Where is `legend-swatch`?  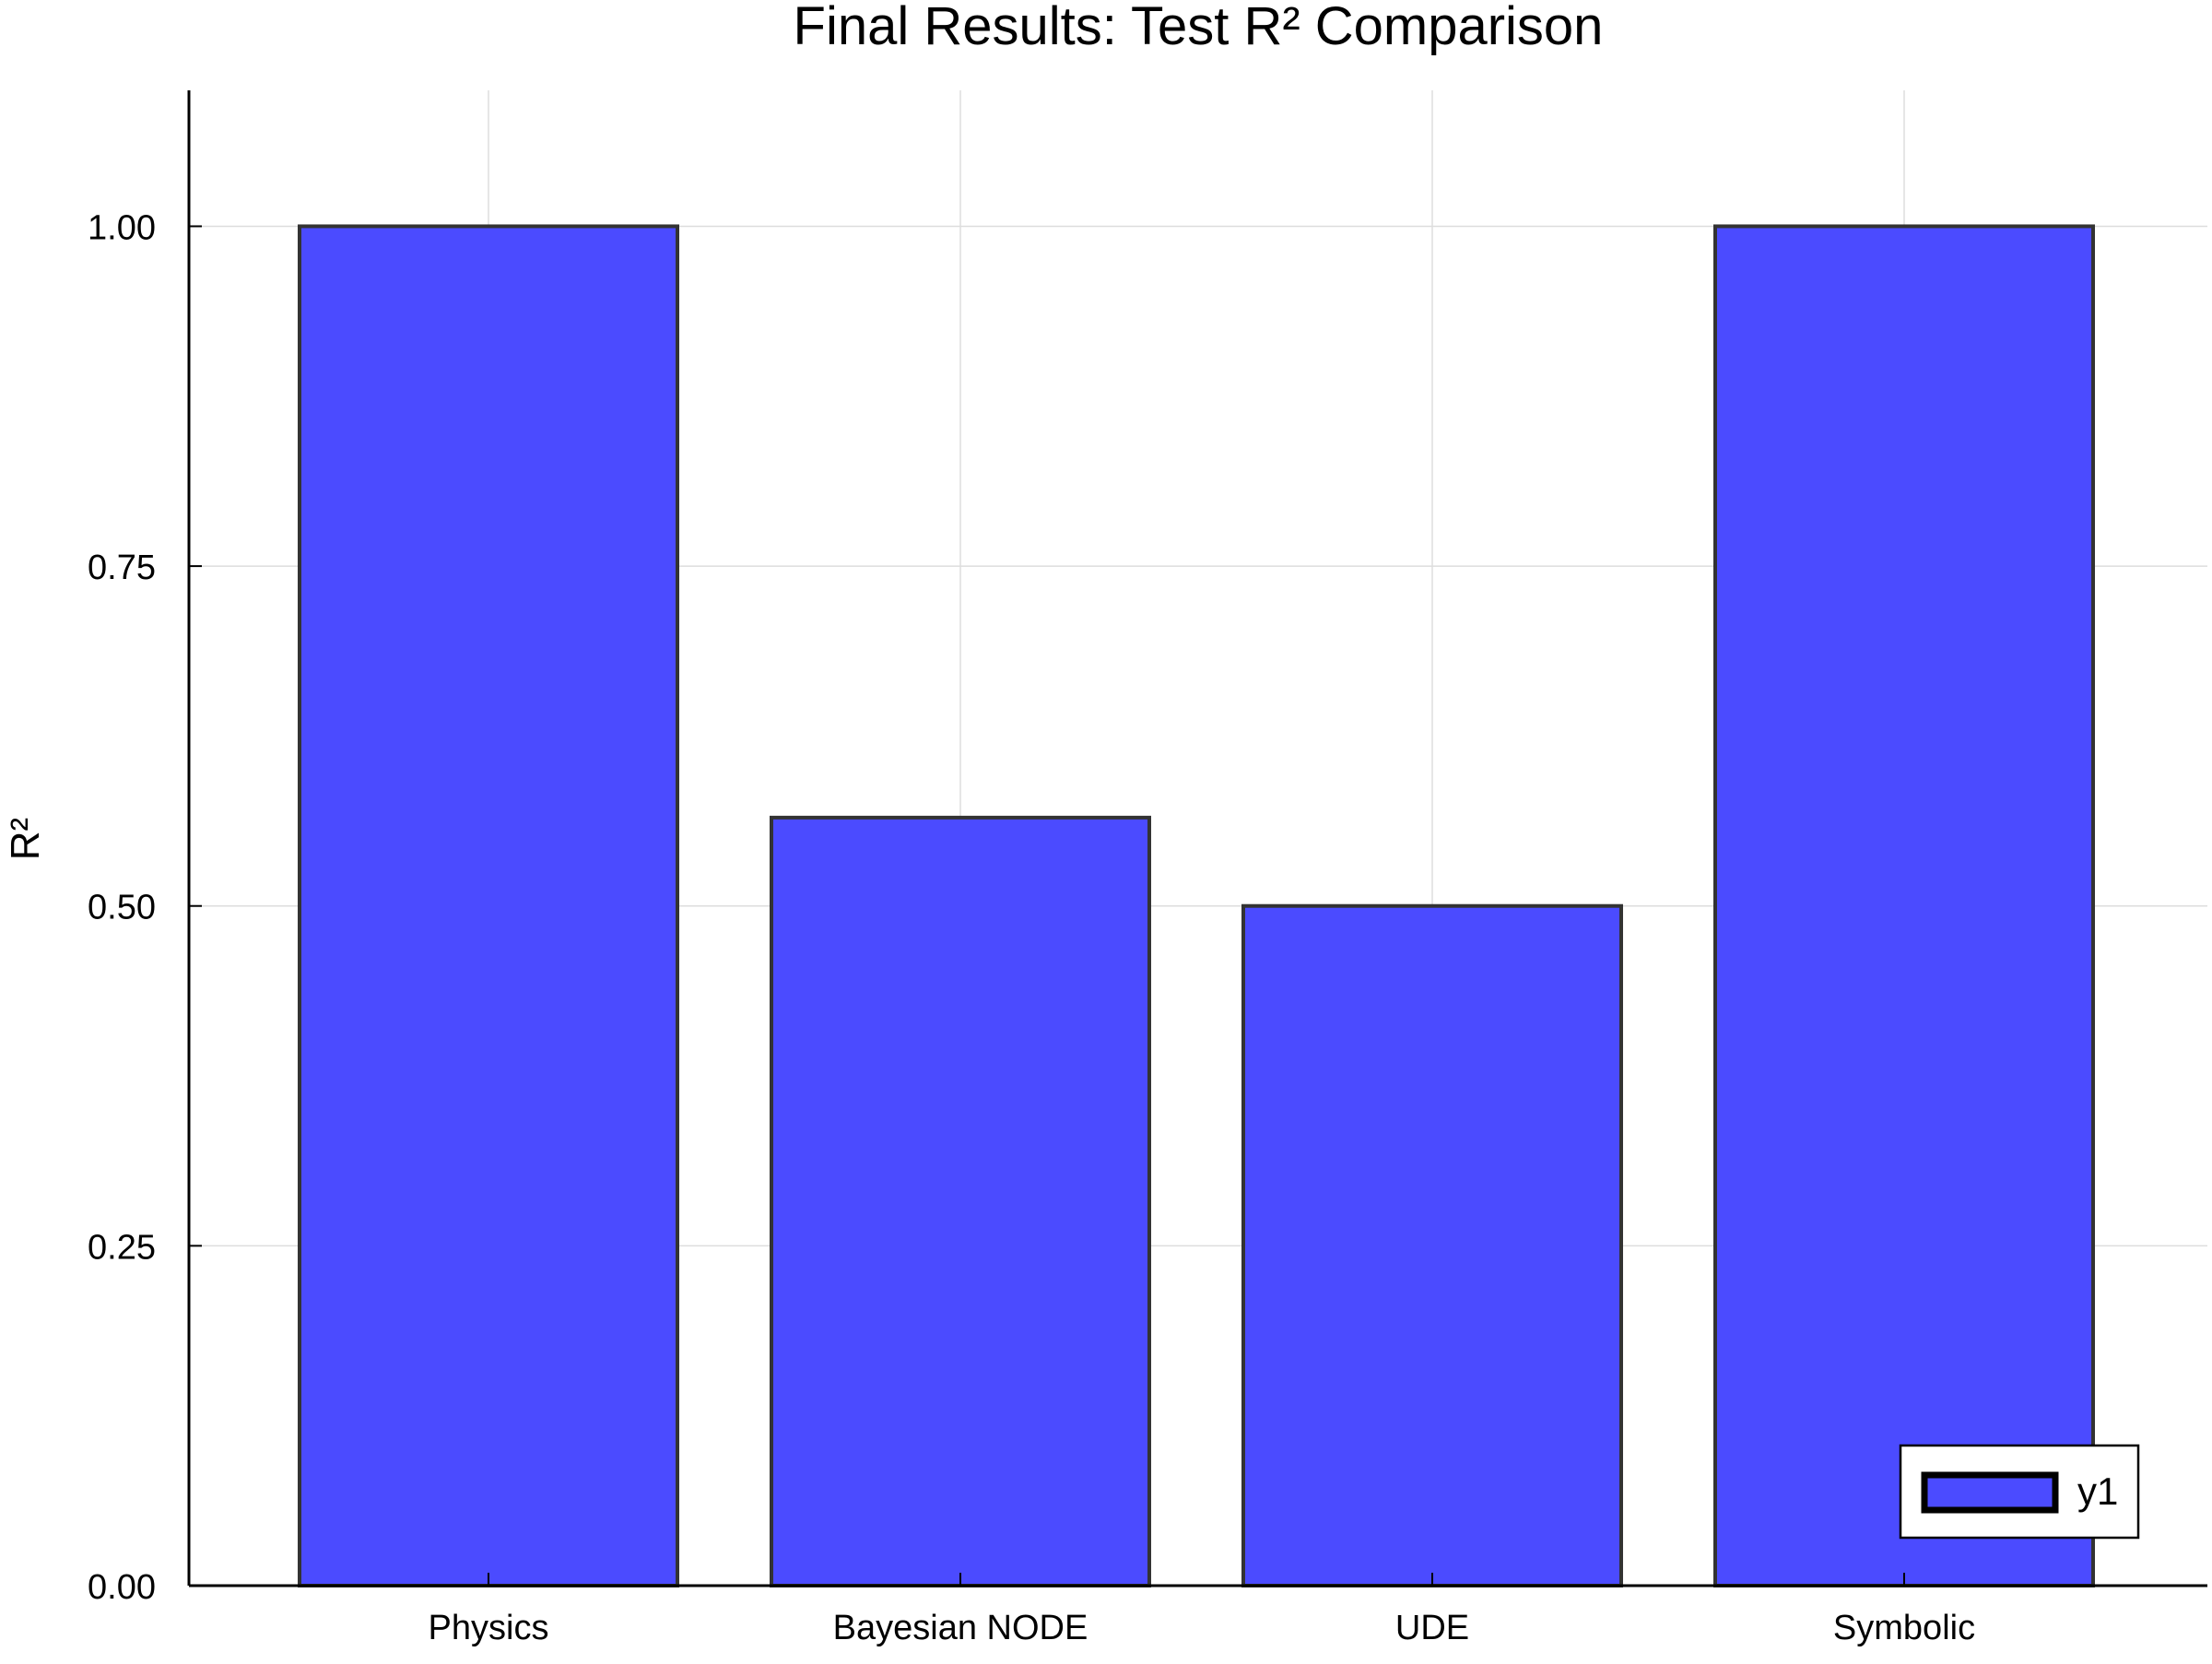 legend-swatch is located at coordinates (1990, 1492).